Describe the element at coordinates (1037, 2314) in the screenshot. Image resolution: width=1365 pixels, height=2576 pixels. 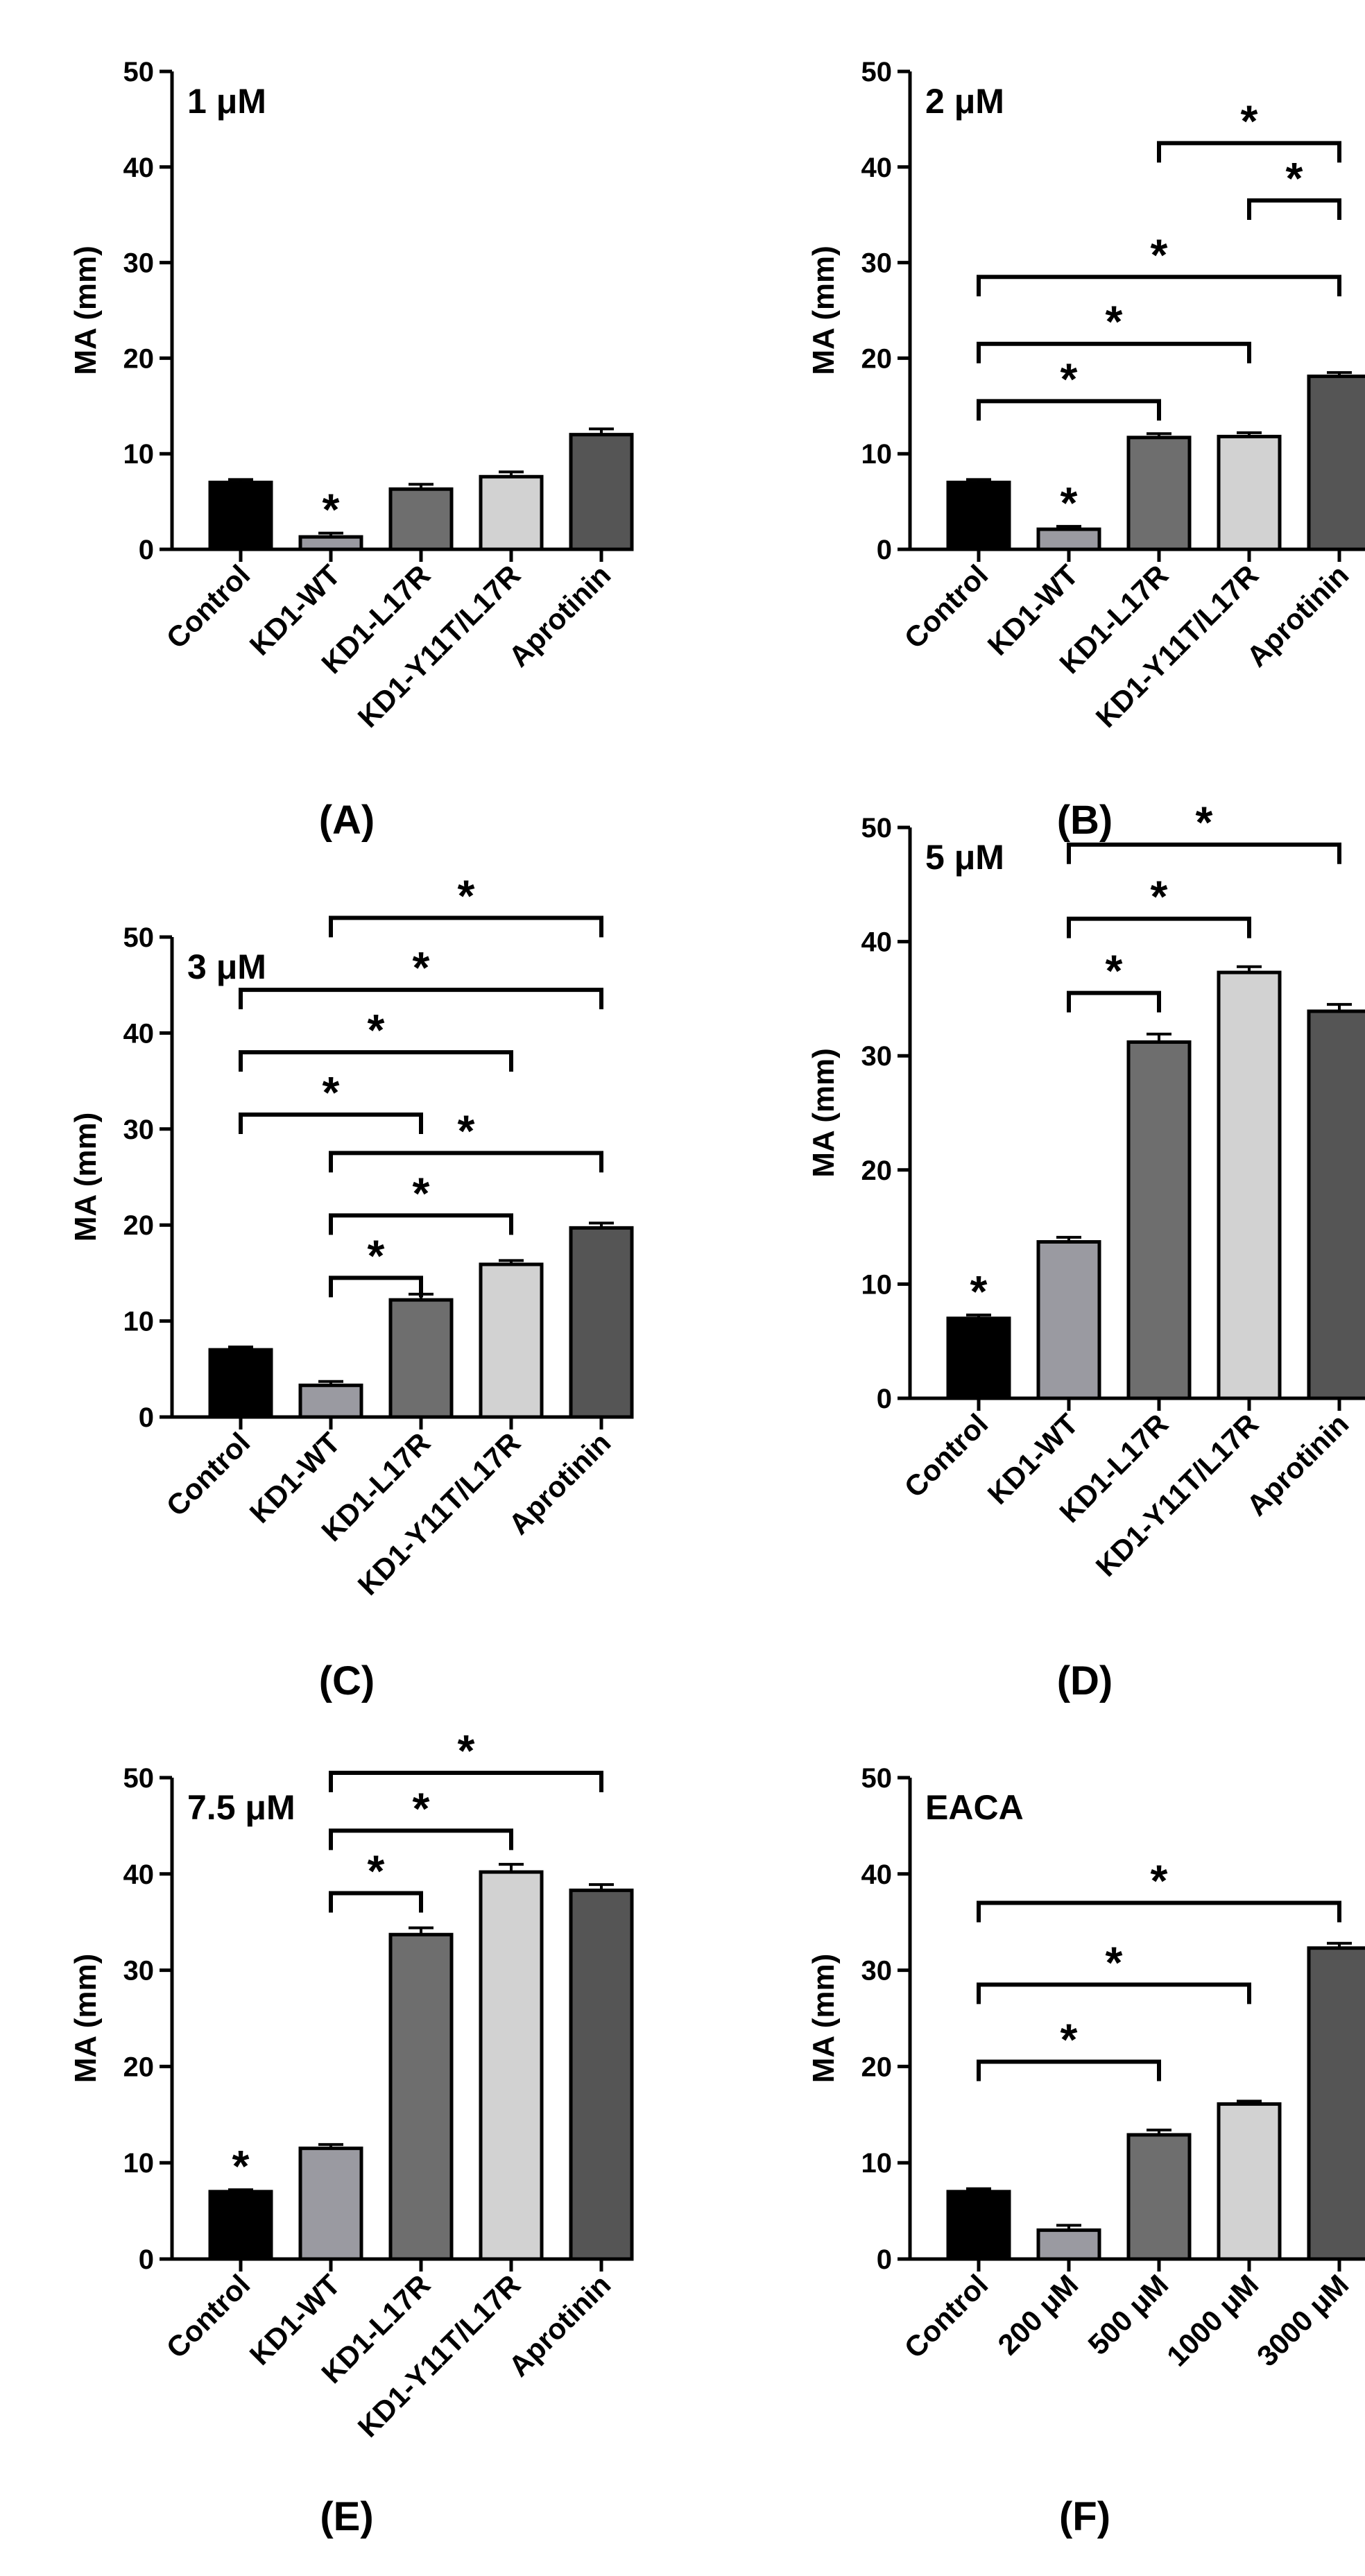
I see `x-tick-label: 200 μM` at that location.